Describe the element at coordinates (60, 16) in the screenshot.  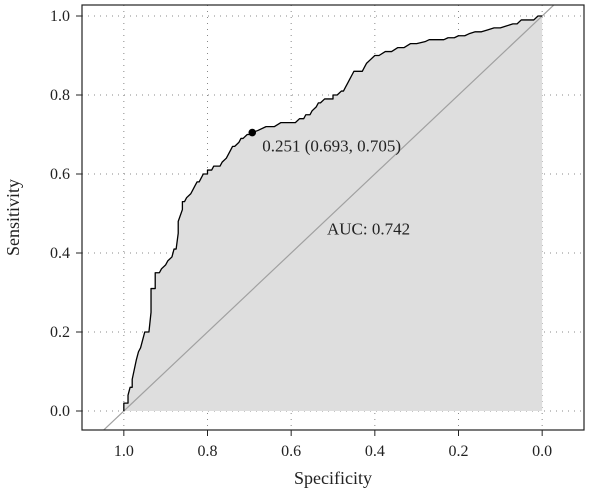
I see `y-tick-label: 1.0` at that location.